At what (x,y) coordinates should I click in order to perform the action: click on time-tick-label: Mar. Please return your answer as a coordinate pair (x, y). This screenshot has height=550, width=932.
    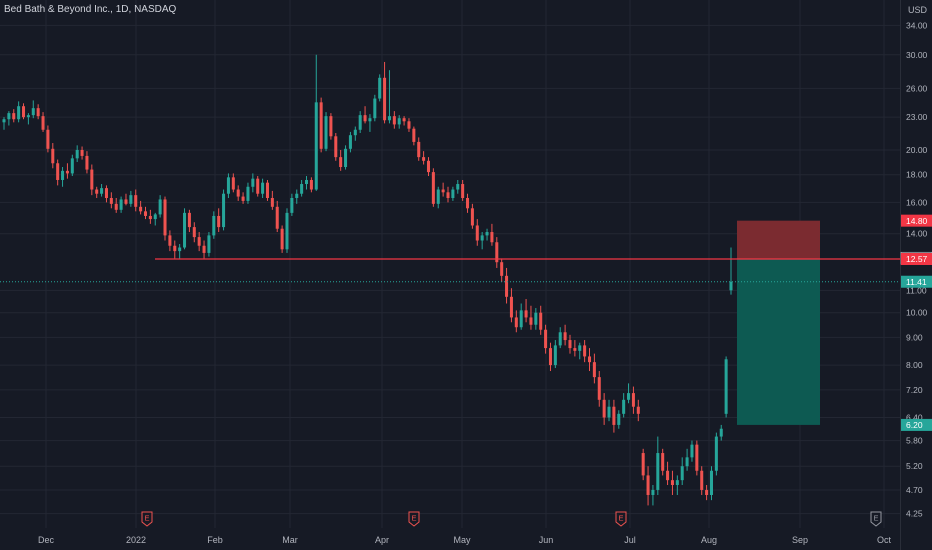
    Looking at the image, I should click on (290, 540).